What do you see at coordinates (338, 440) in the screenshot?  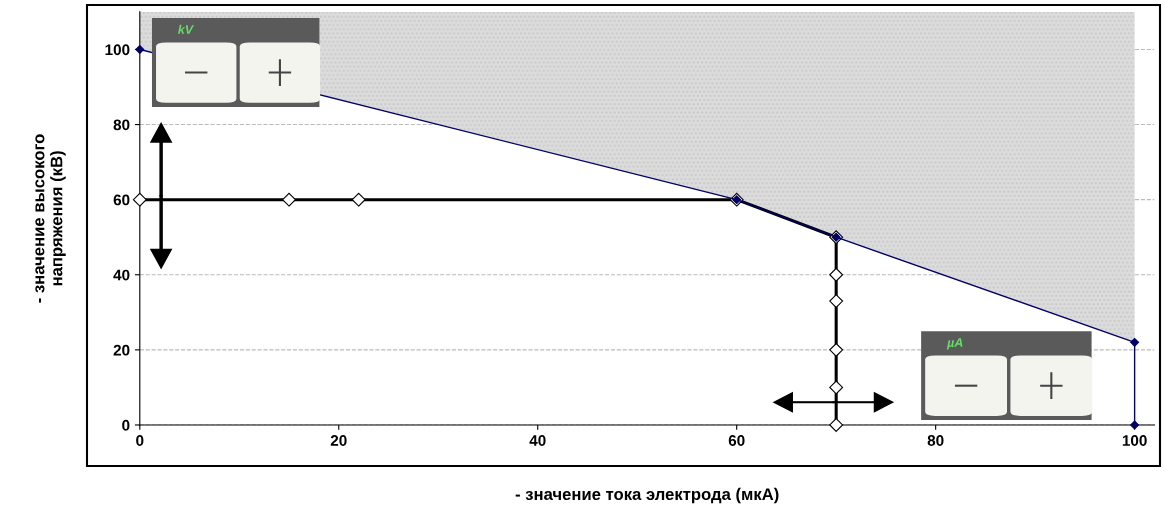 I see `x-tick-label: 20` at bounding box center [338, 440].